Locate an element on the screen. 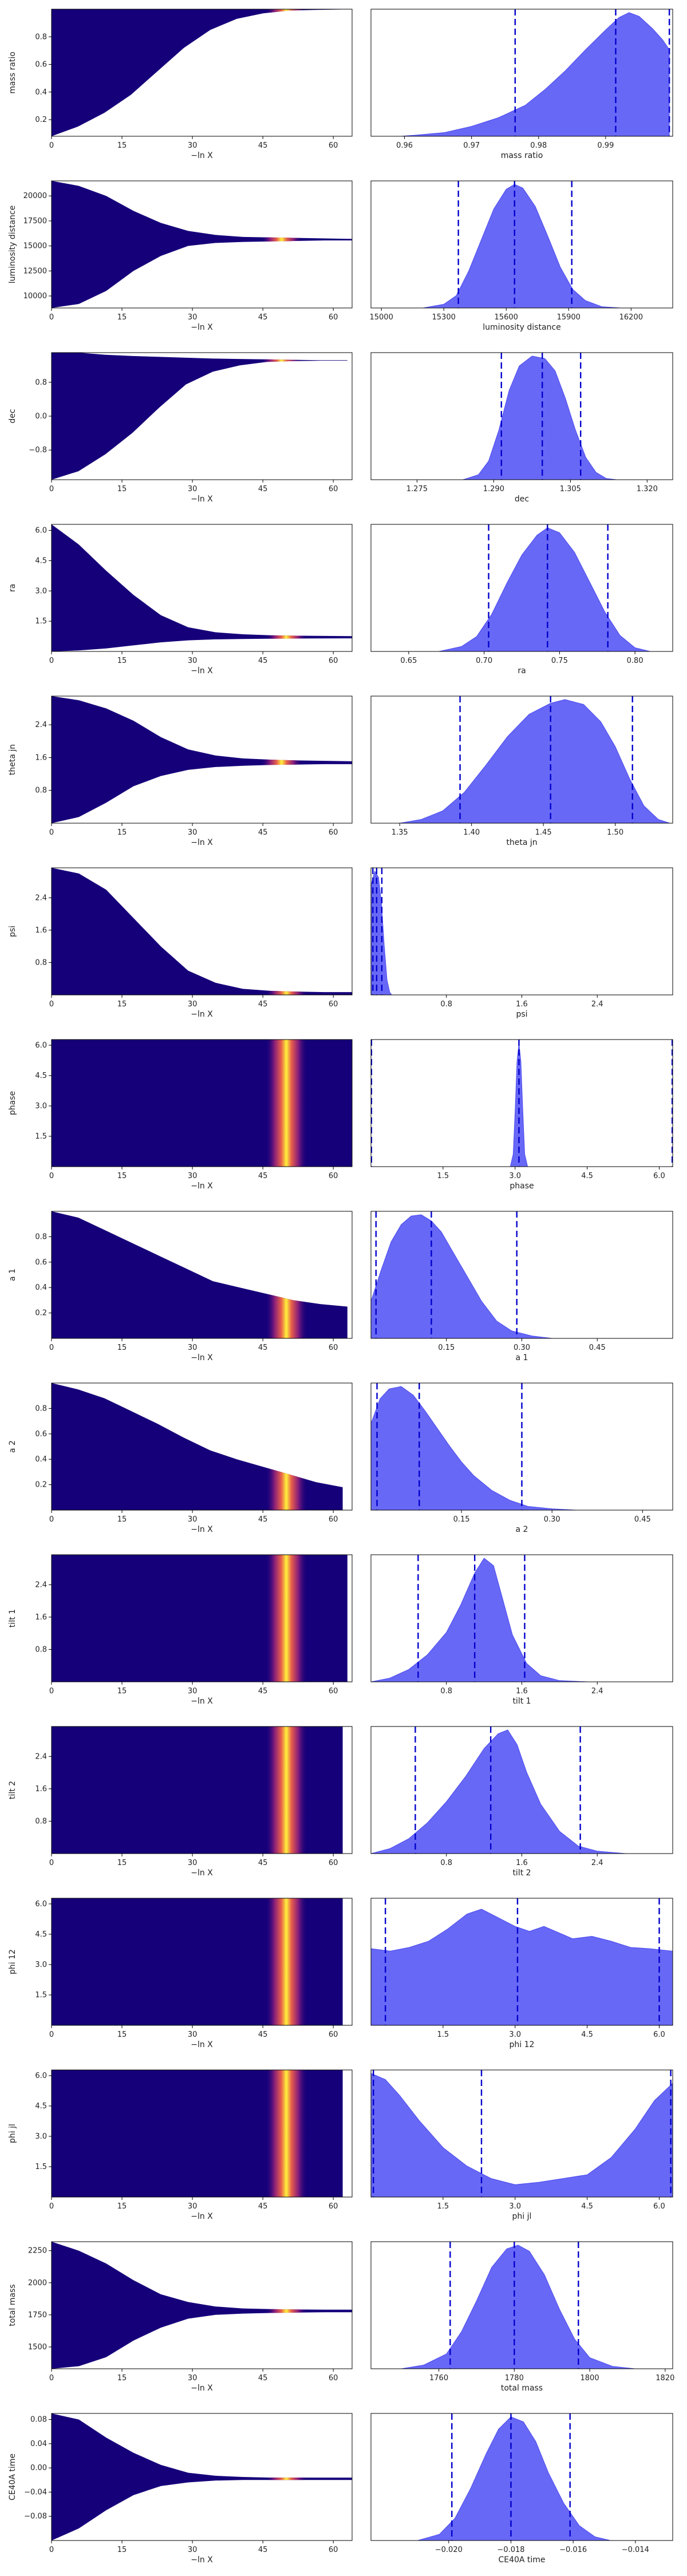 The height and width of the screenshot is (2576, 687). density-xlabel: a 2 is located at coordinates (522, 1529).